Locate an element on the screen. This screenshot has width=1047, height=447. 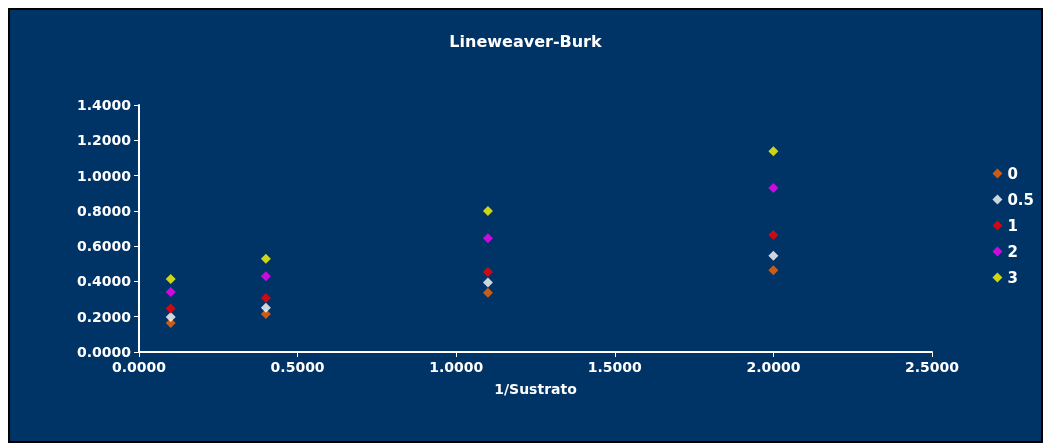
y-tick-label: 1.4000 is located at coordinates (104, 105).